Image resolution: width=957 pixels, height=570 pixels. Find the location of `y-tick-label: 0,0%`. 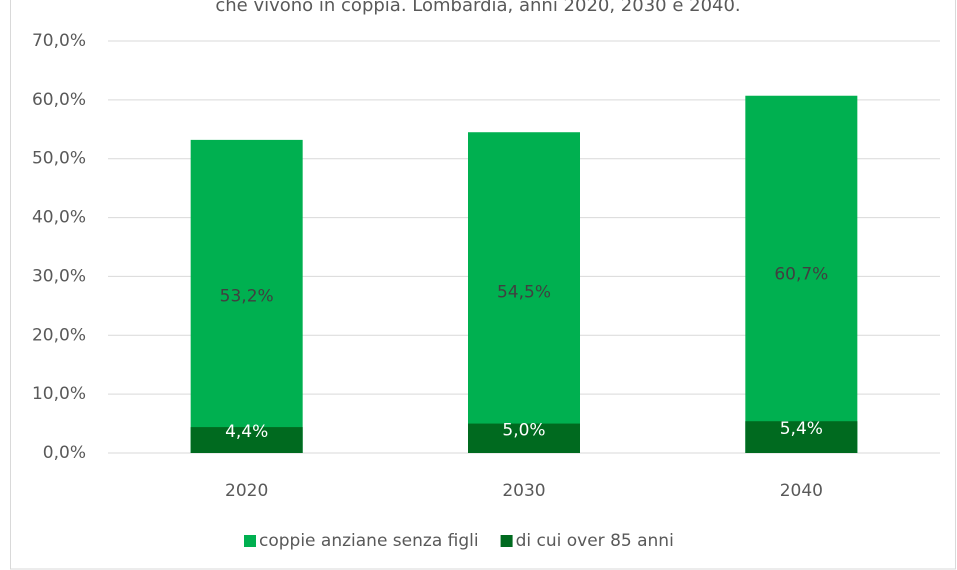

y-tick-label: 0,0% is located at coordinates (64, 453).